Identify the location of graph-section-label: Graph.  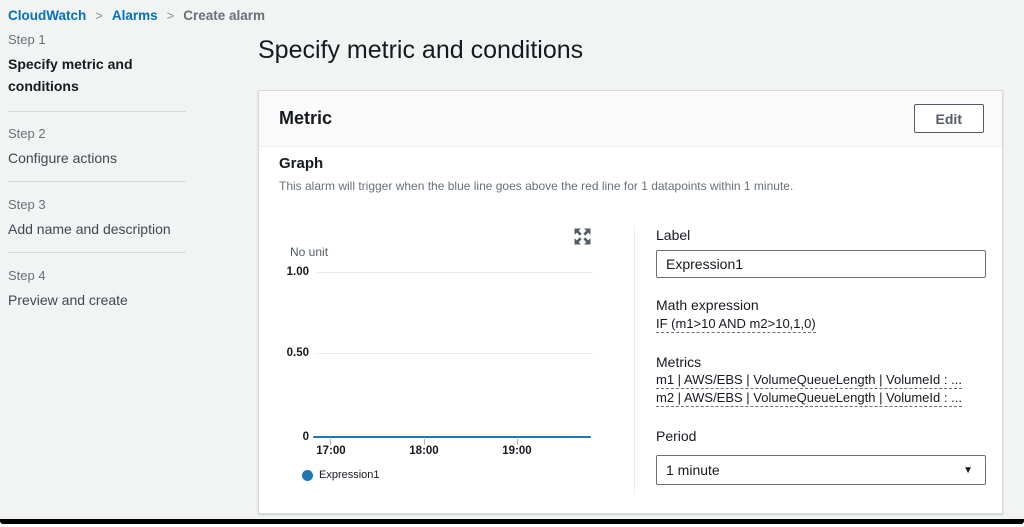
(301, 163).